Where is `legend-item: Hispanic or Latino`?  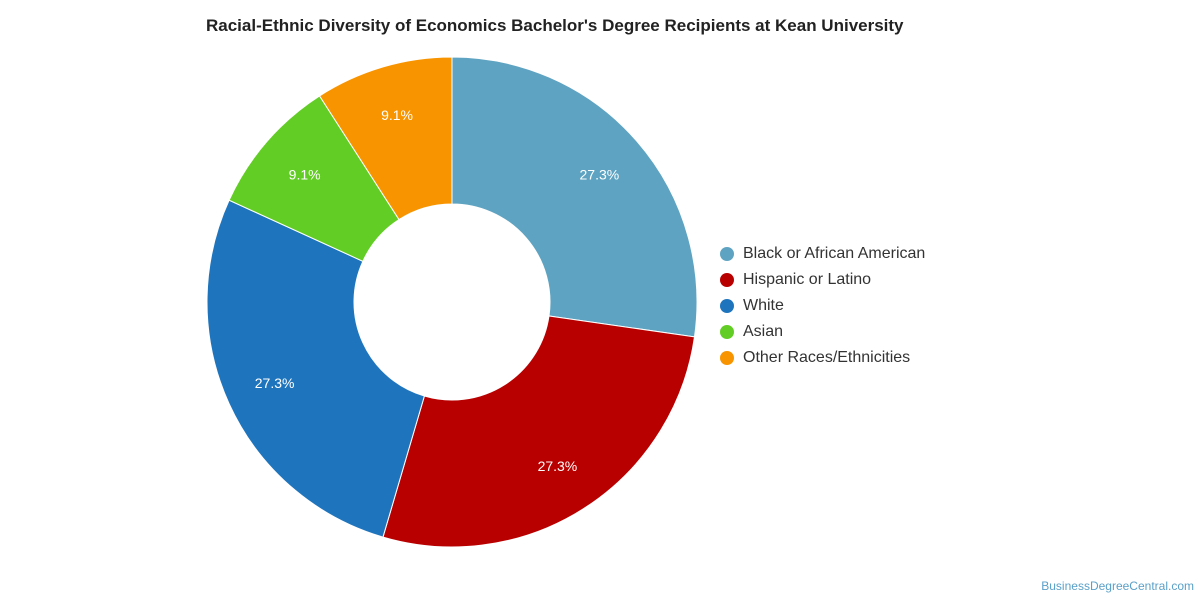 legend-item: Hispanic or Latino is located at coordinates (822, 280).